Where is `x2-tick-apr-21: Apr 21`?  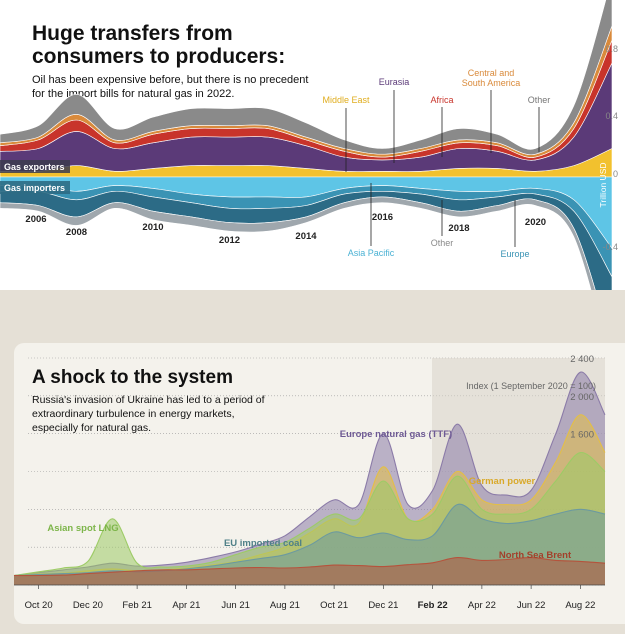
x2-tick-apr-21: Apr 21 is located at coordinates (186, 605).